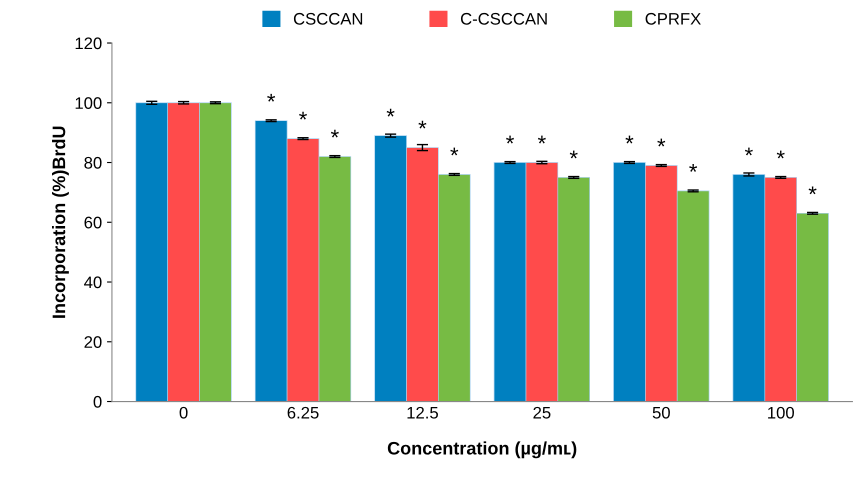  What do you see at coordinates (673, 18) in the screenshot?
I see `legend-label: CPRFX` at bounding box center [673, 18].